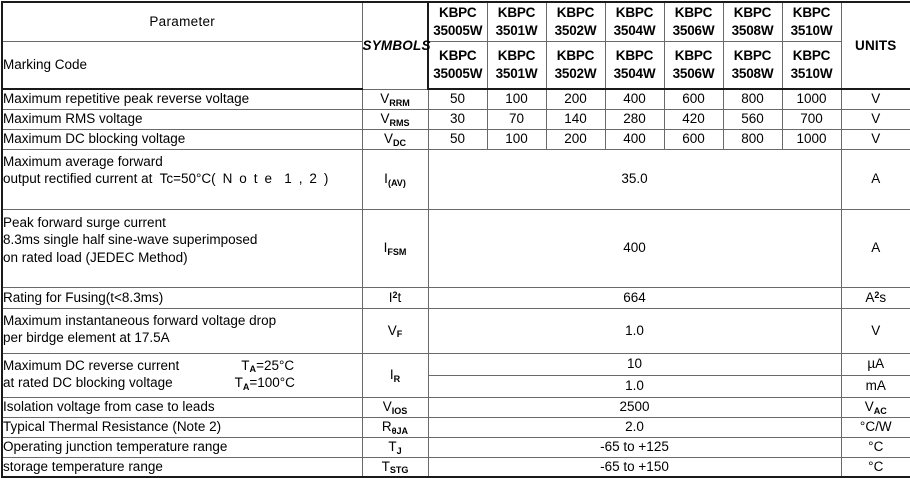 The height and width of the screenshot is (478, 910). I want to click on part-suffix: 3504W, so click(634, 73).